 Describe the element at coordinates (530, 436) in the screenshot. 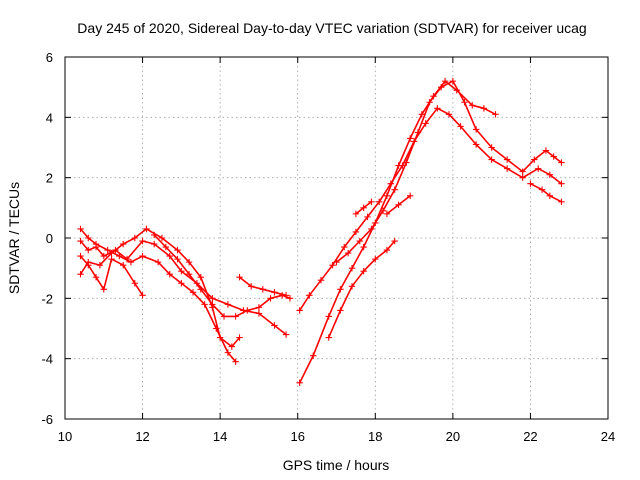

I see `x-tick-label: 22` at that location.